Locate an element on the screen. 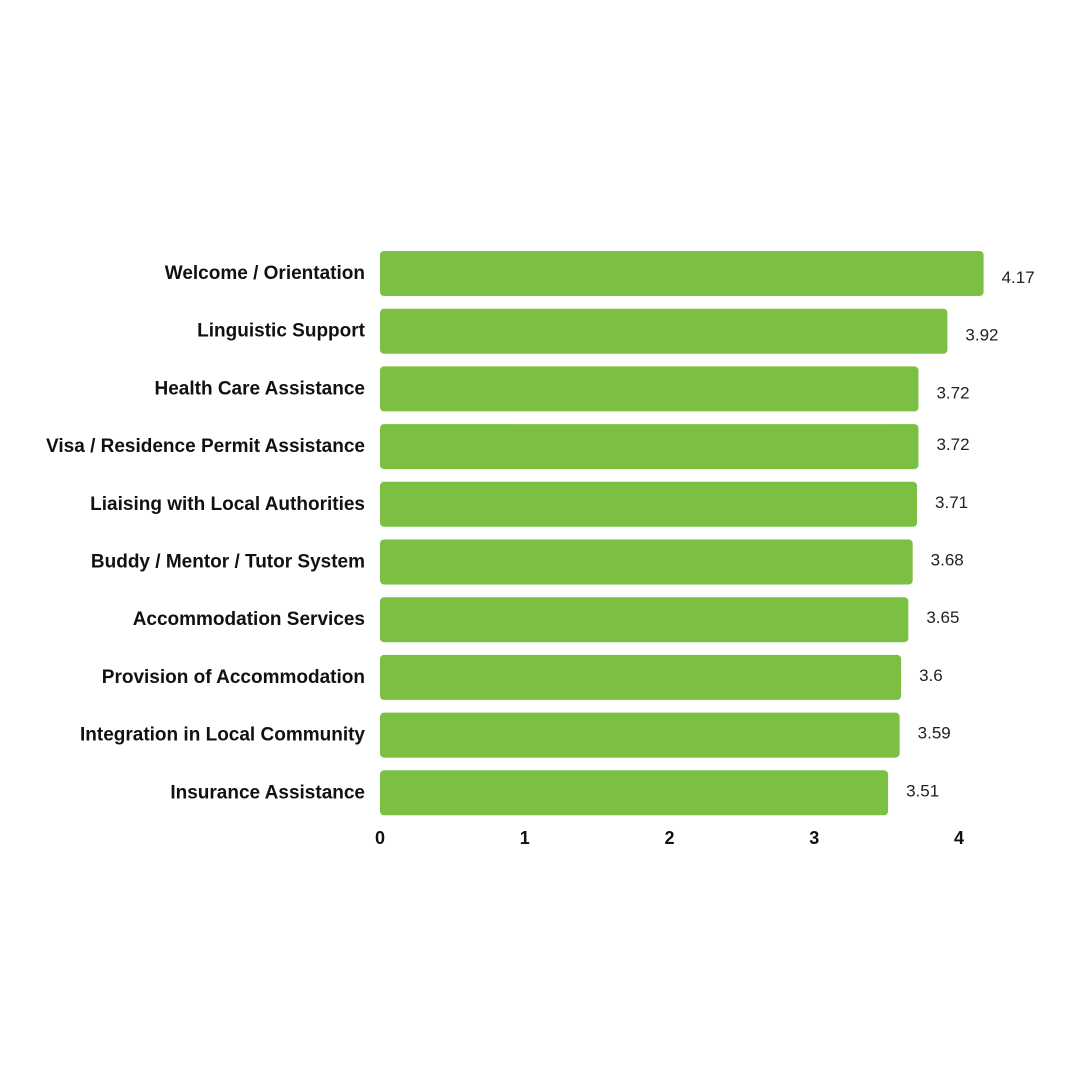  category-label: Linguistic Support is located at coordinates (281, 331).